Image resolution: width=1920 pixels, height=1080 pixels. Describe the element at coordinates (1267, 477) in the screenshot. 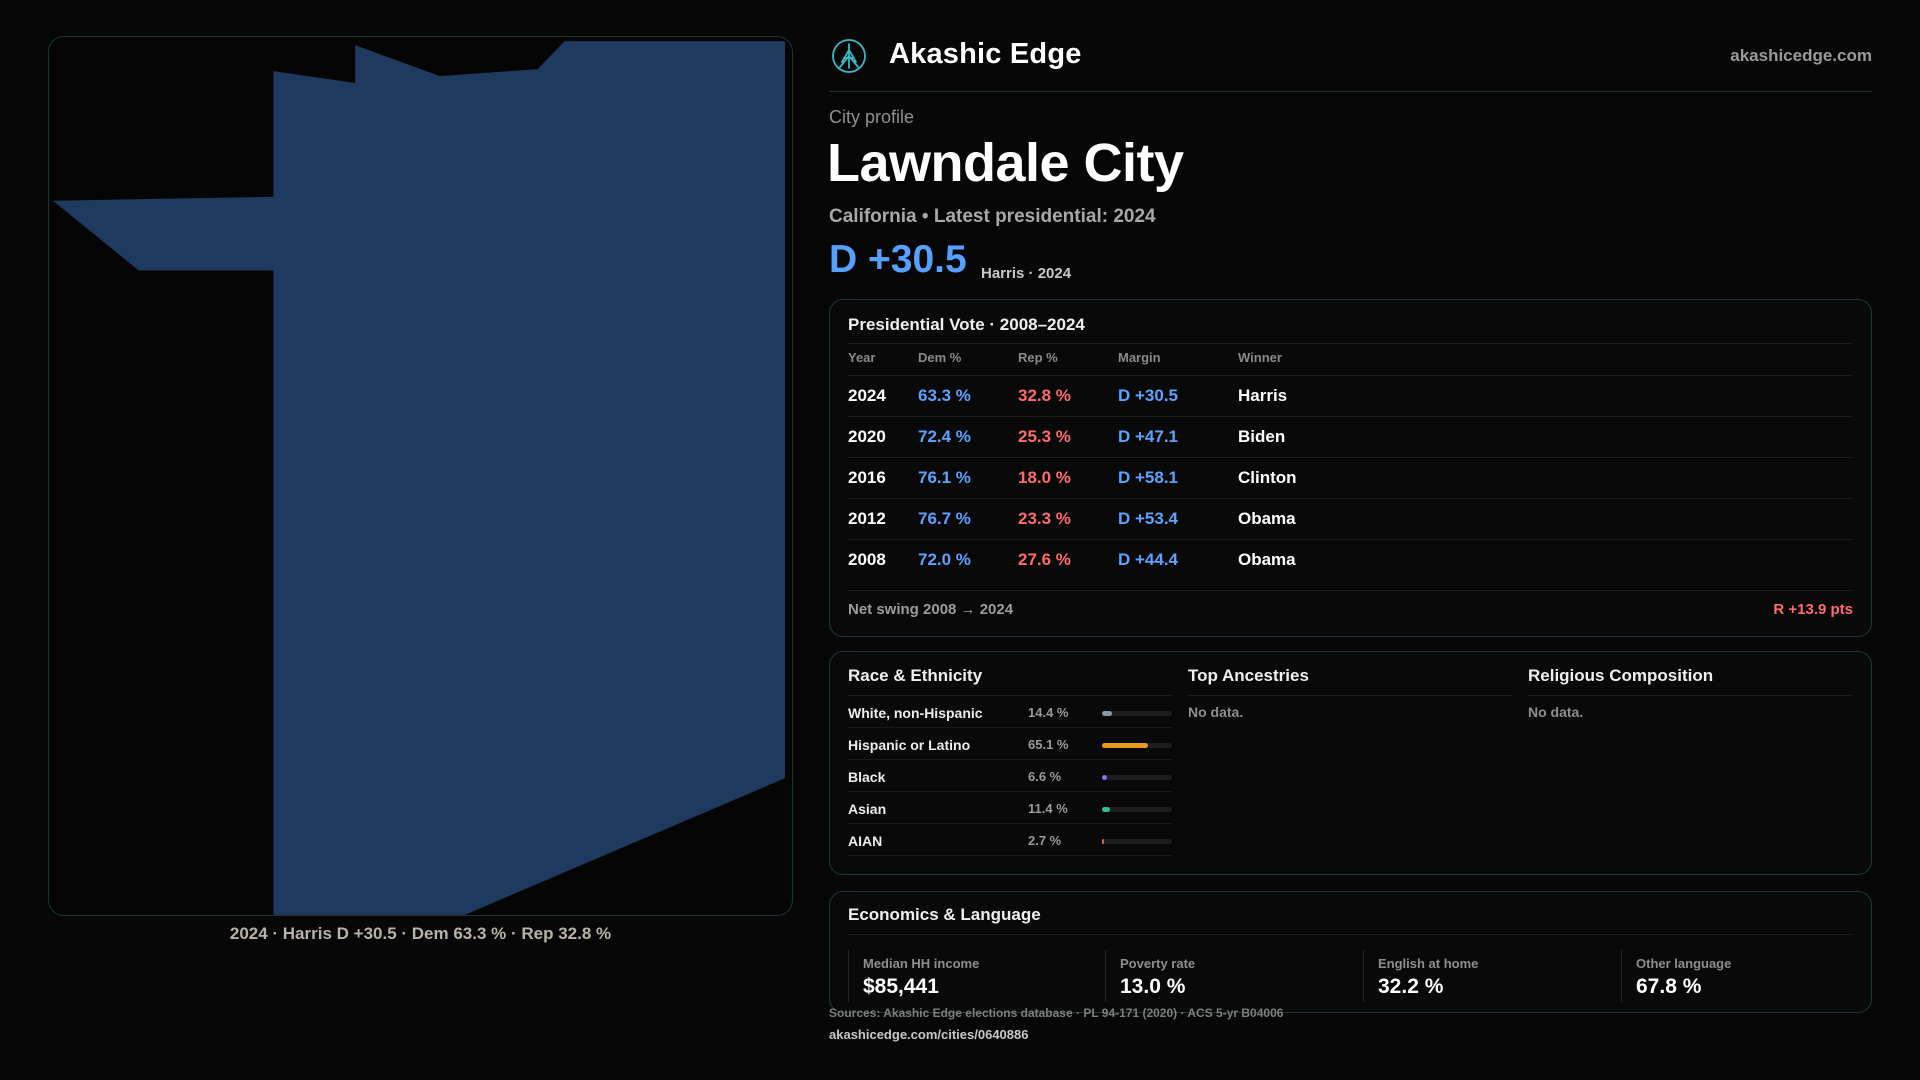

I see `vote-winner: Clinton` at that location.